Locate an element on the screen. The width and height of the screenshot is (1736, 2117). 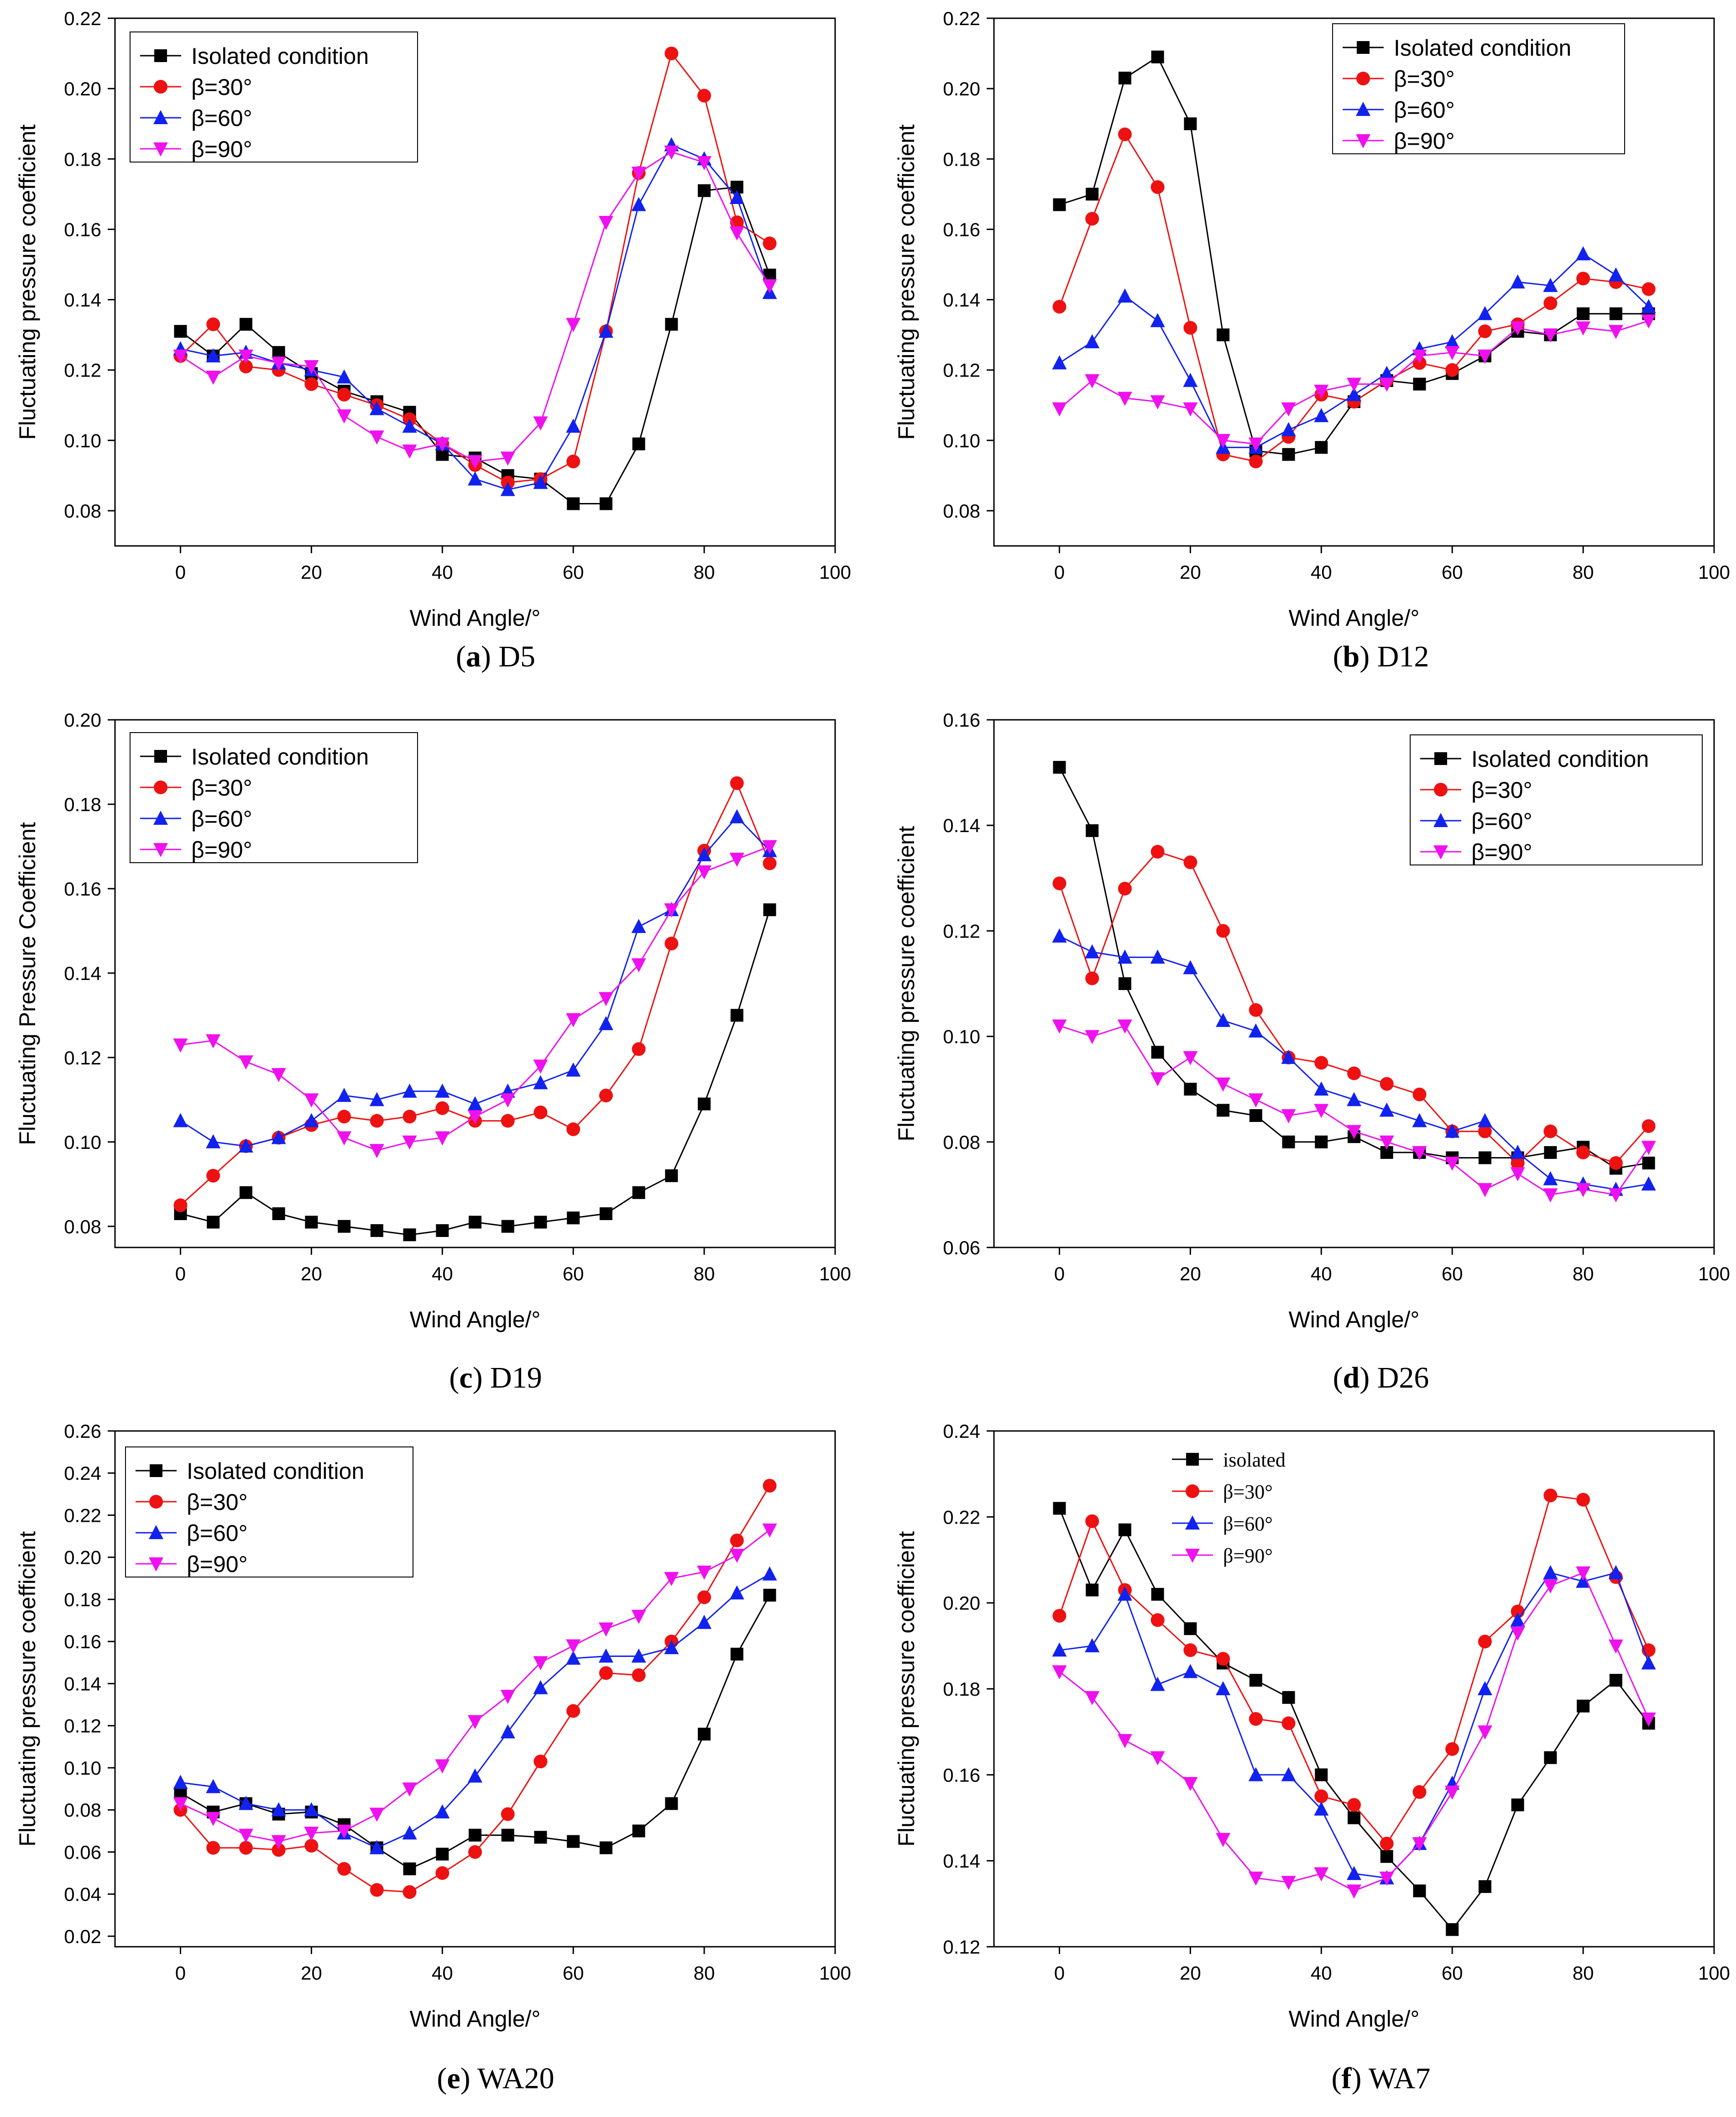
legend-label-b60: β=60° is located at coordinates (1248, 1524).